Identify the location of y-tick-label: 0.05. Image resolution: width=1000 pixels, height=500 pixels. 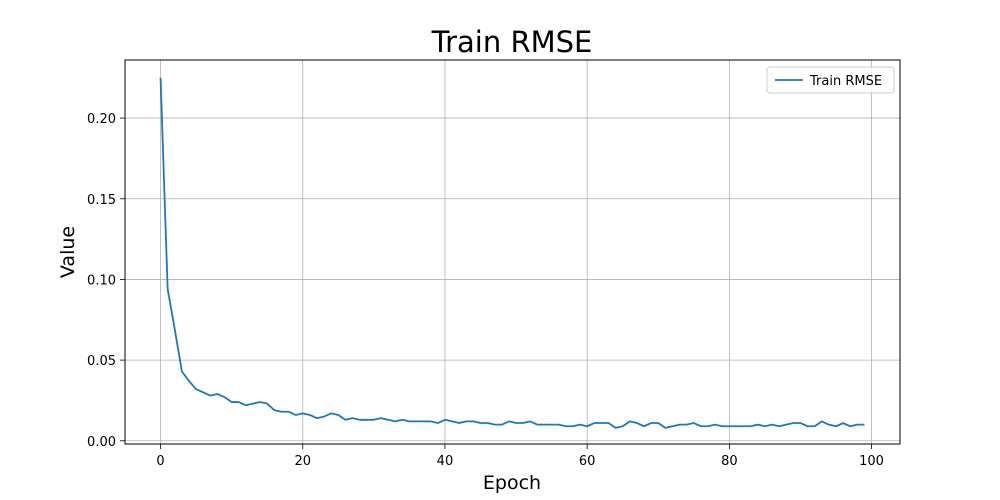
(101, 361).